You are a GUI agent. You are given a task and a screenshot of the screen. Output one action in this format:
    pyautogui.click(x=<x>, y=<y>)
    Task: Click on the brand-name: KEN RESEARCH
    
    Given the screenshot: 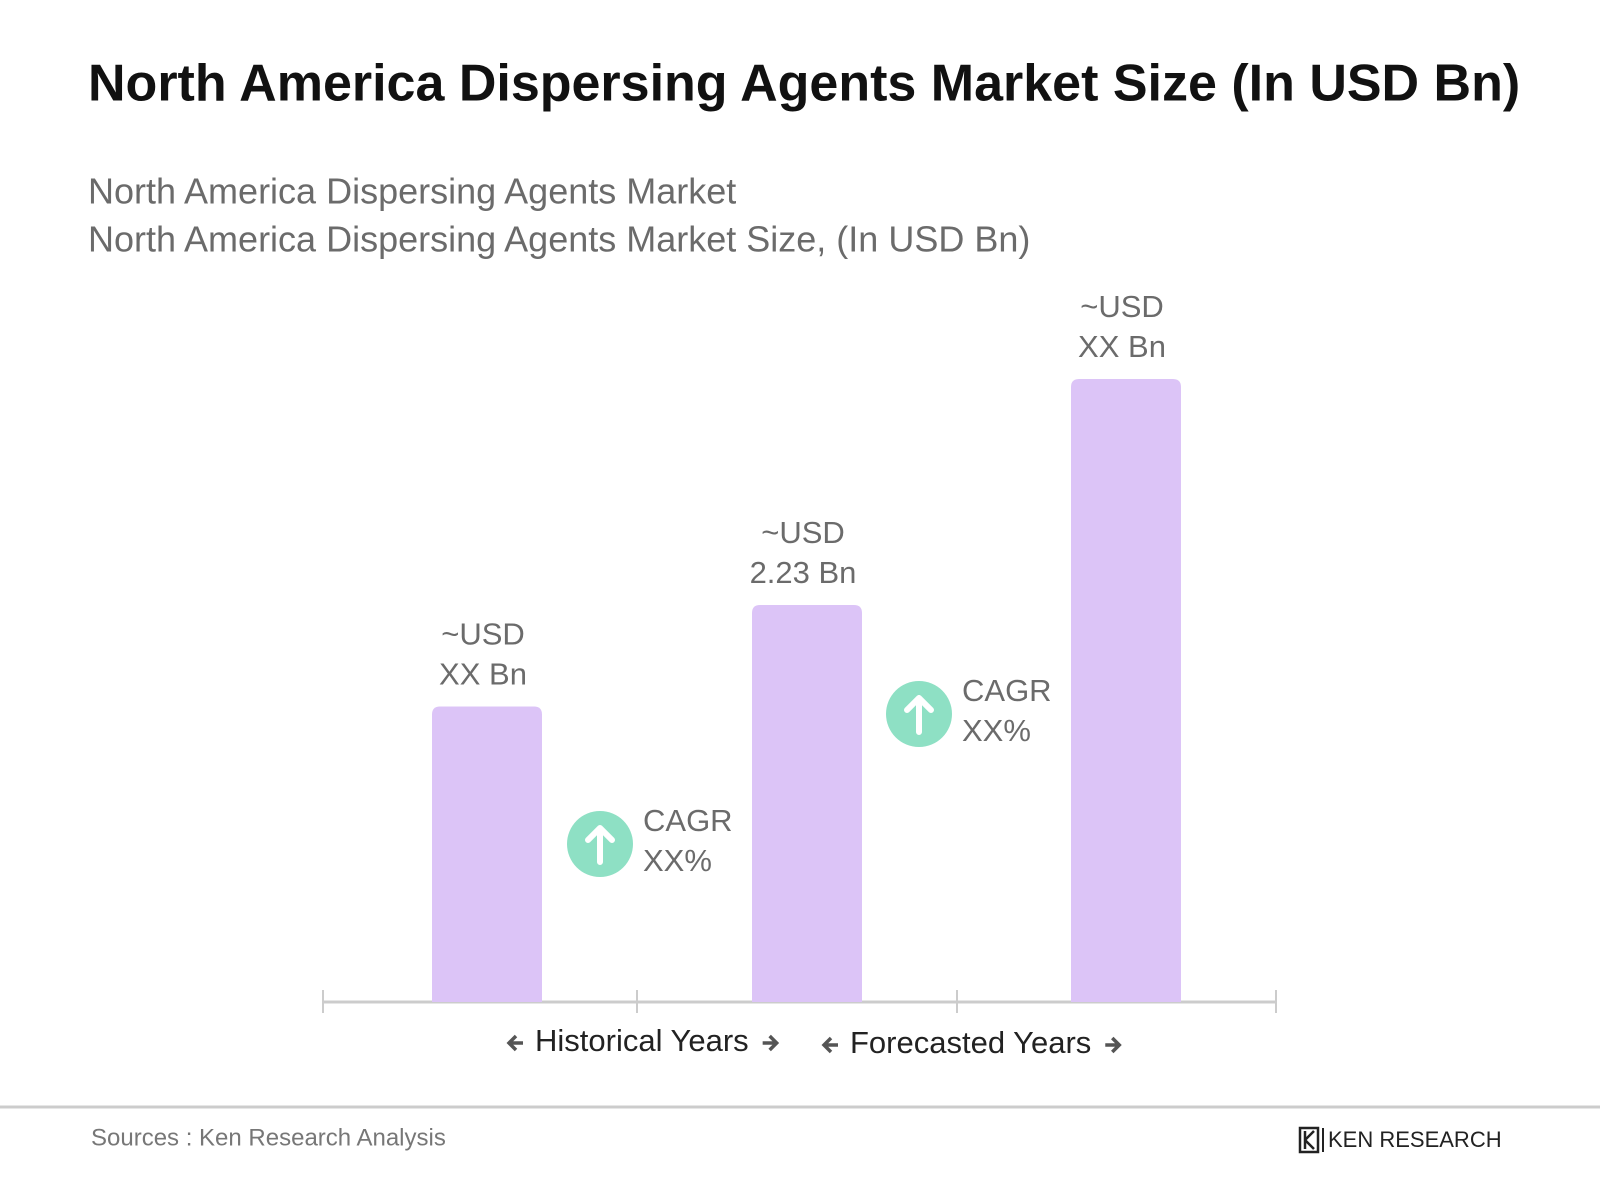 What is the action you would take?
    pyautogui.click(x=1415, y=1139)
    